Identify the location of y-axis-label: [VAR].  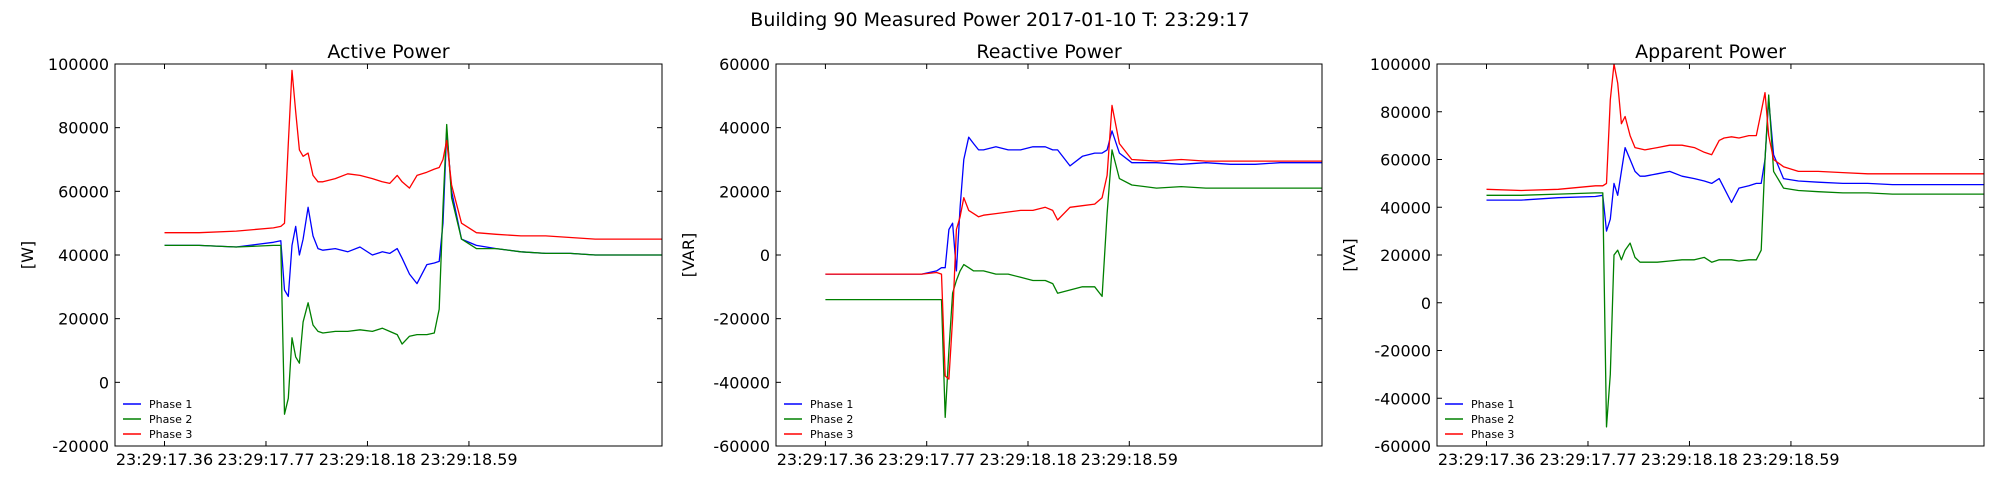
(688, 255).